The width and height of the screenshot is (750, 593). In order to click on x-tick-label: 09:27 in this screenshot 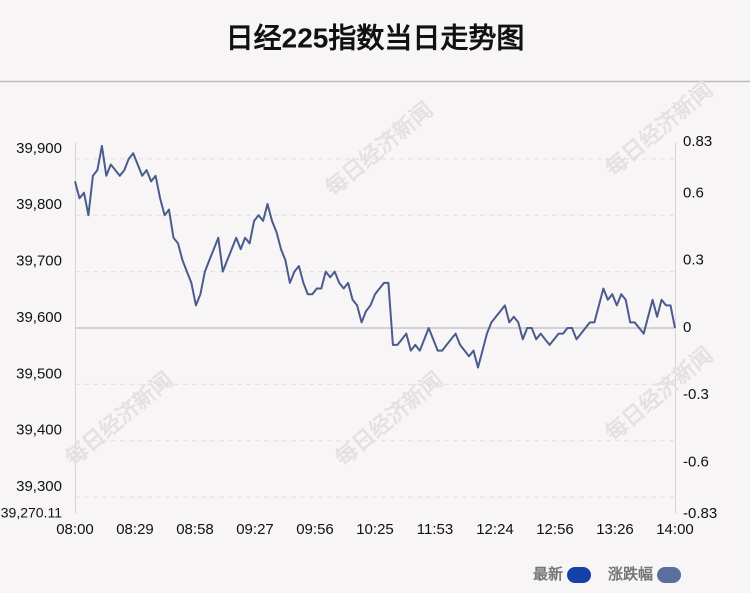, I will do `click(255, 529)`.